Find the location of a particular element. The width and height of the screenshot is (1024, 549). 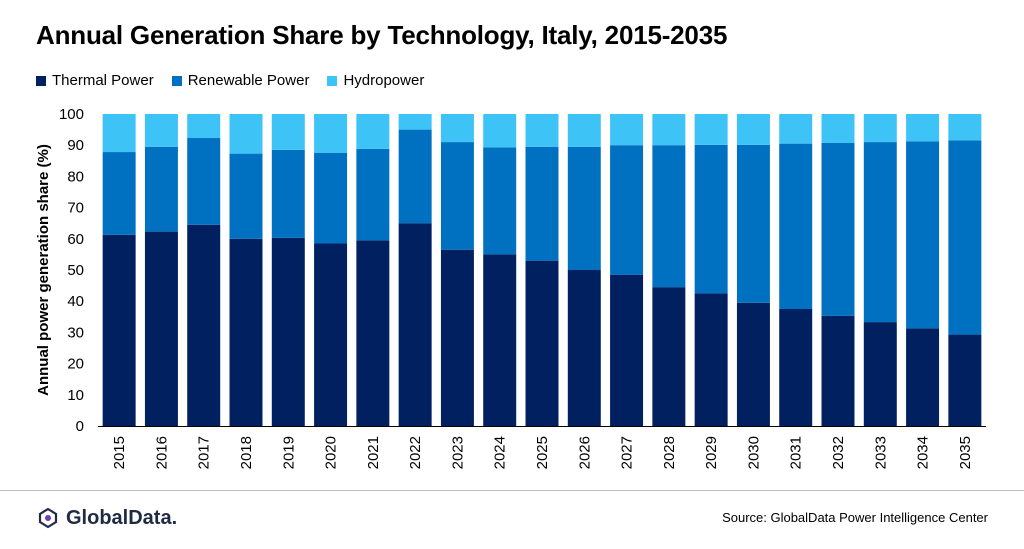

chart-legend: Thermal Power Renewable Power Hydropower is located at coordinates (230, 80).